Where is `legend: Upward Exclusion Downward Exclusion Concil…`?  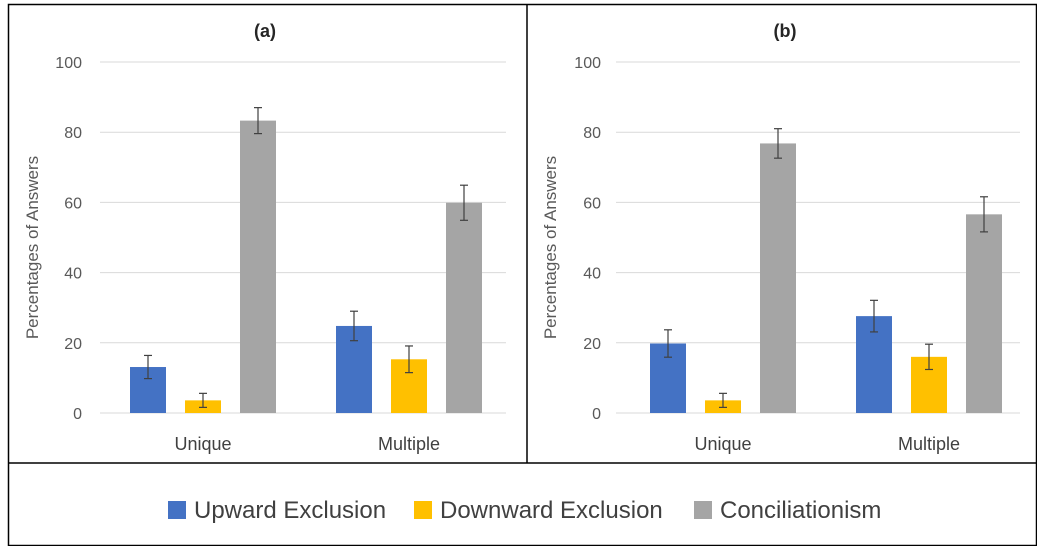 legend: Upward Exclusion Downward Exclusion Concil… is located at coordinates (524, 510).